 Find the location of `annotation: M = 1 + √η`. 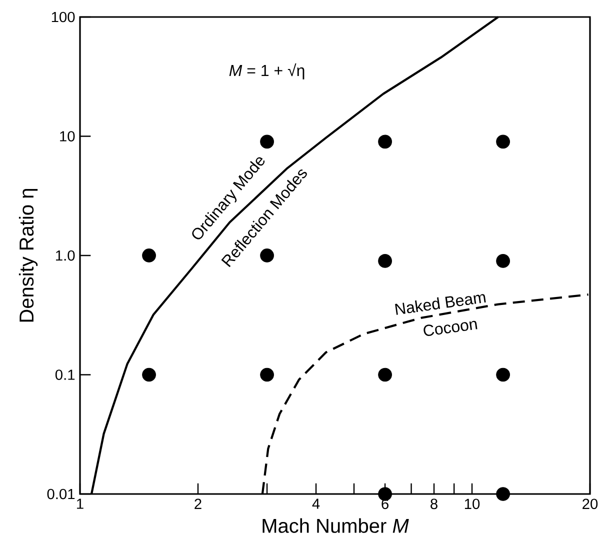

annotation: M = 1 + √η is located at coordinates (266, 71).